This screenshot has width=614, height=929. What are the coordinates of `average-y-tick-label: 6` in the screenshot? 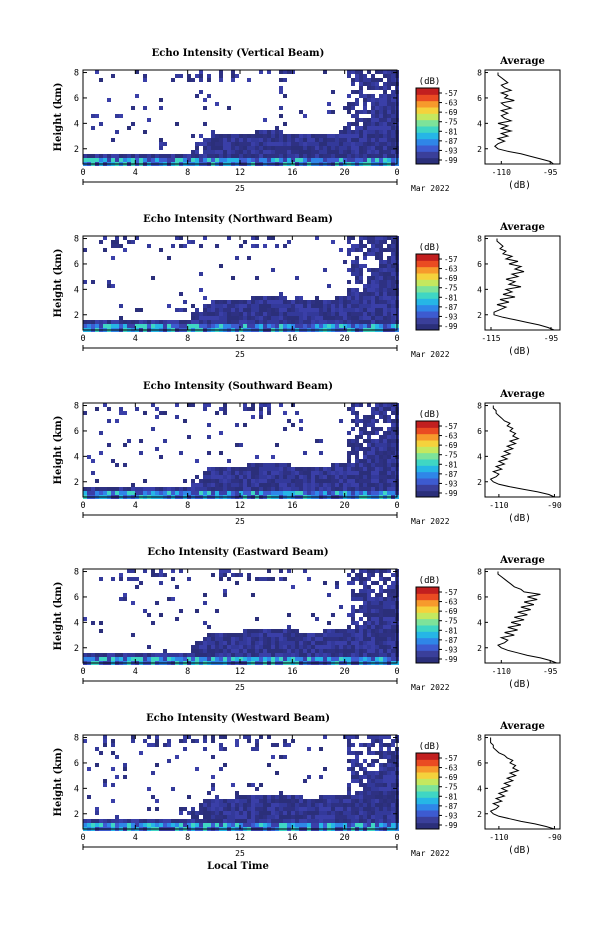 It's located at (479, 431).